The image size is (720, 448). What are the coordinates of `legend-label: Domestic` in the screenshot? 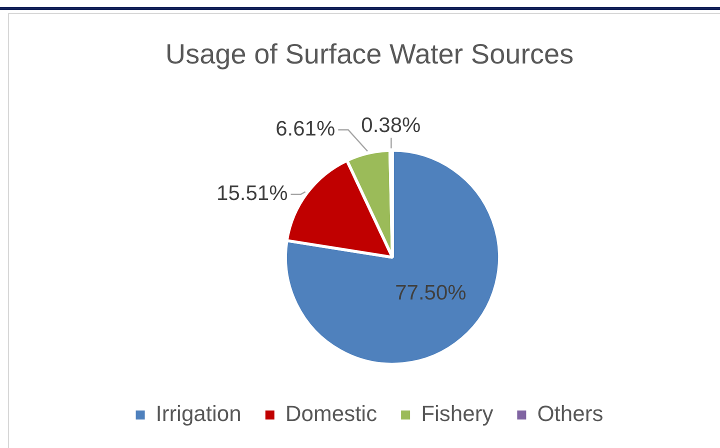 It's located at (331, 413).